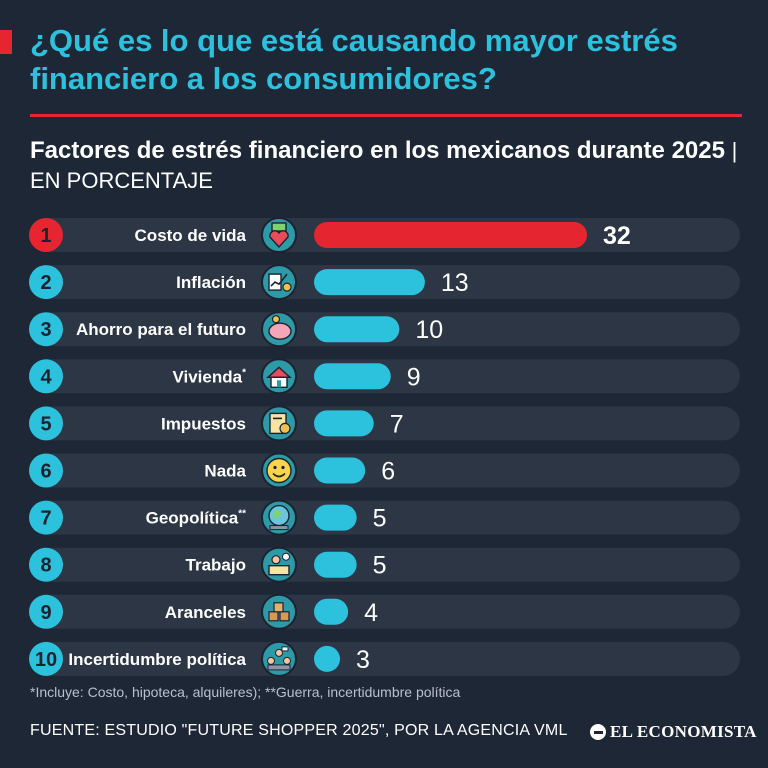 The image size is (768, 768). I want to click on value-label: 32, so click(617, 236).